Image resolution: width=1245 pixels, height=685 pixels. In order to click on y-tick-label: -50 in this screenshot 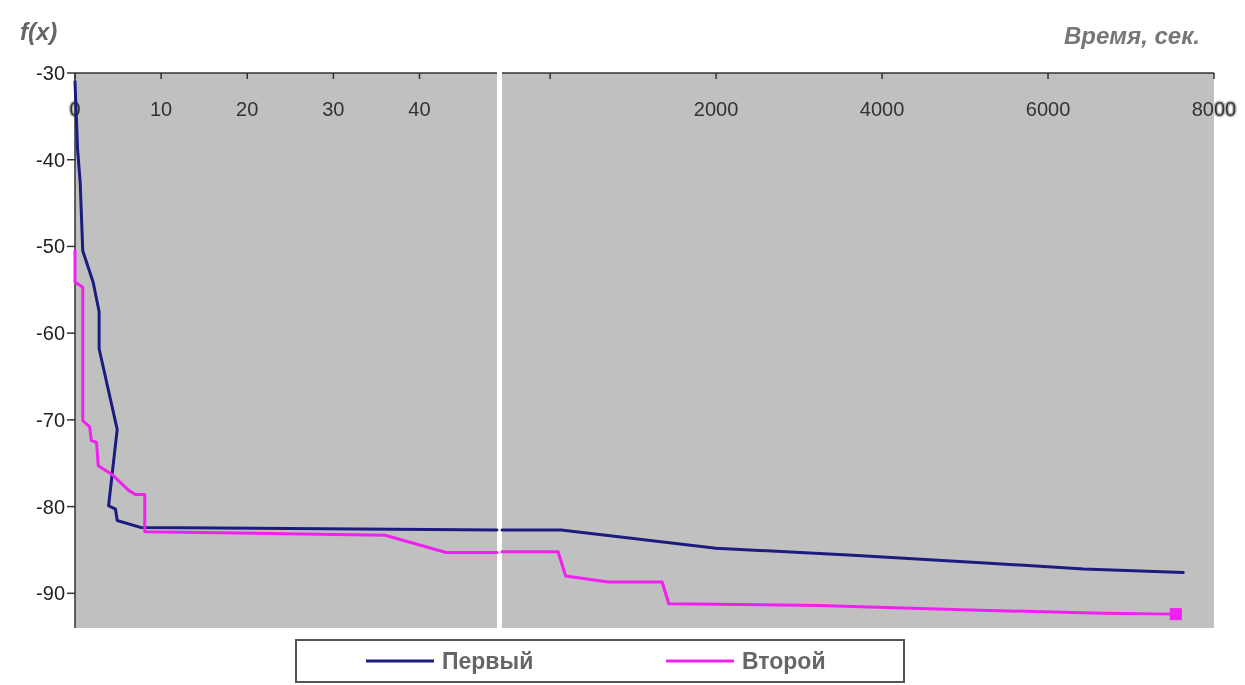, I will do `click(50, 246)`.